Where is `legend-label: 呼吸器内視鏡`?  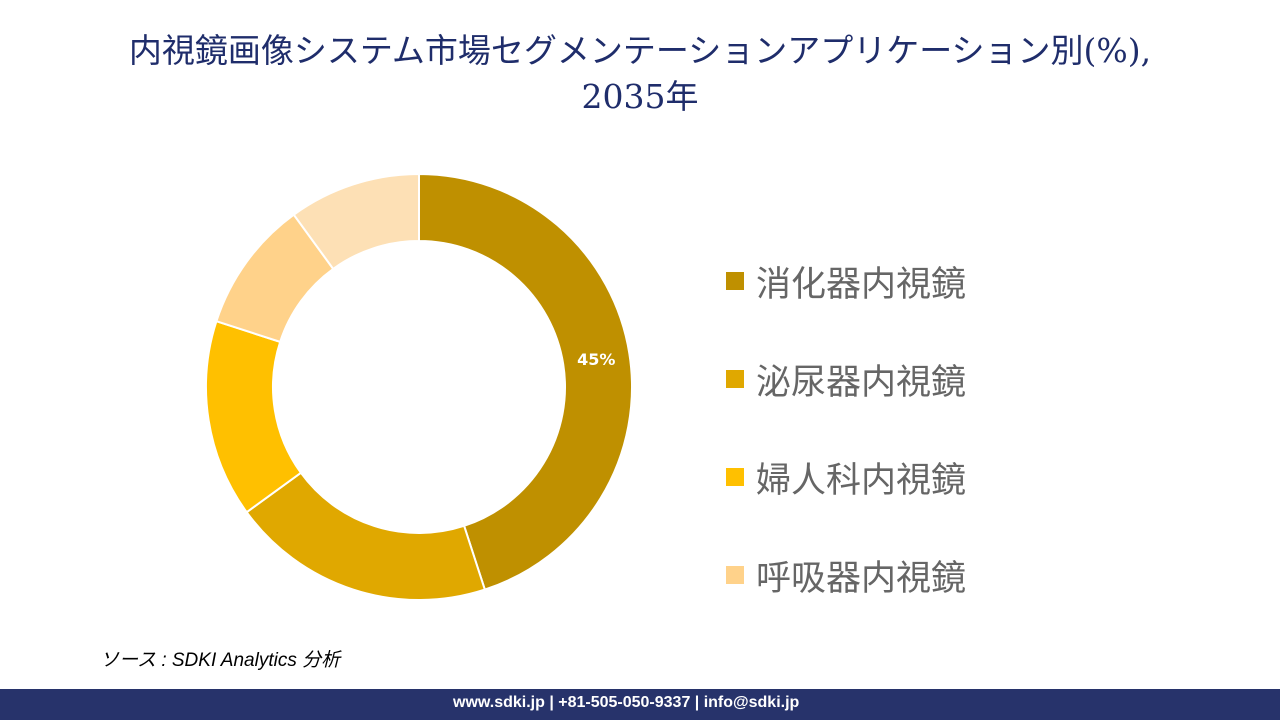
legend-label: 呼吸器内視鏡 is located at coordinates (861, 578).